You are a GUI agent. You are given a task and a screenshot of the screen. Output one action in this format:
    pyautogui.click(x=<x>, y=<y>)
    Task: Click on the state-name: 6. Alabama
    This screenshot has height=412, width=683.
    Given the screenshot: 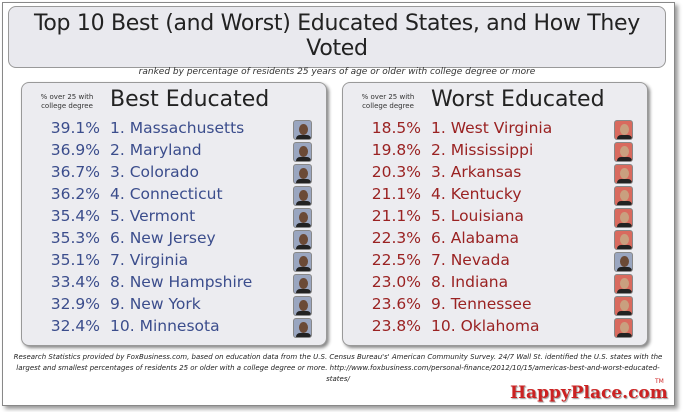 What is the action you would take?
    pyautogui.click(x=475, y=238)
    